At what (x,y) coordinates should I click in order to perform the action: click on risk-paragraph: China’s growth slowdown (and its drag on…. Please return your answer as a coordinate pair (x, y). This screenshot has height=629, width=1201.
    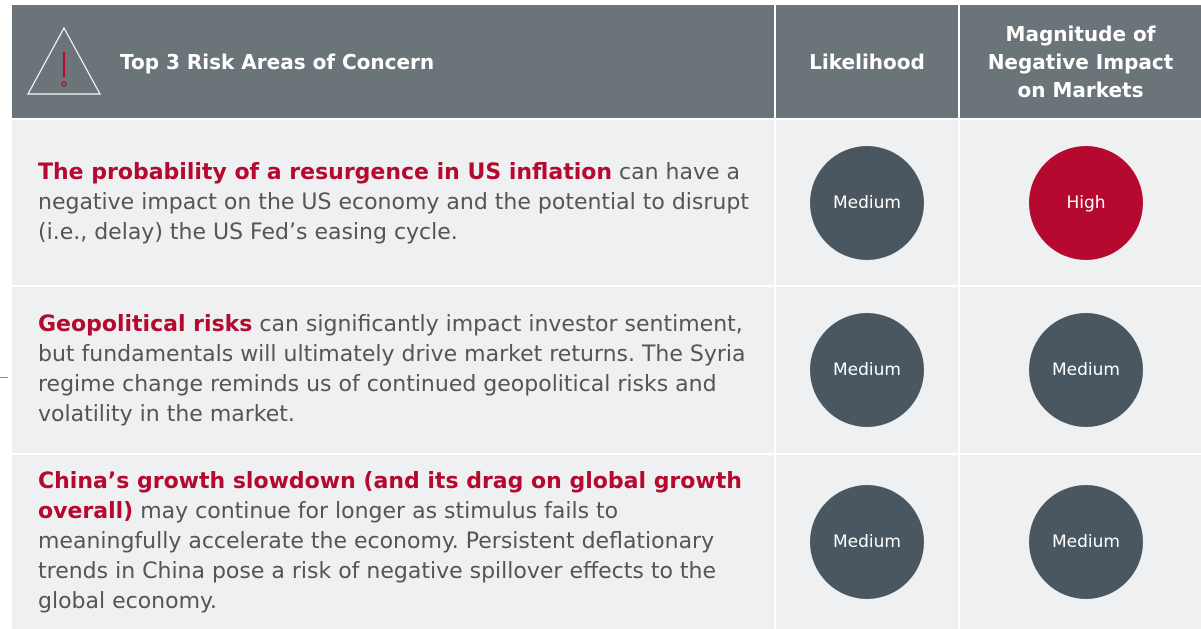
    Looking at the image, I should click on (403, 542).